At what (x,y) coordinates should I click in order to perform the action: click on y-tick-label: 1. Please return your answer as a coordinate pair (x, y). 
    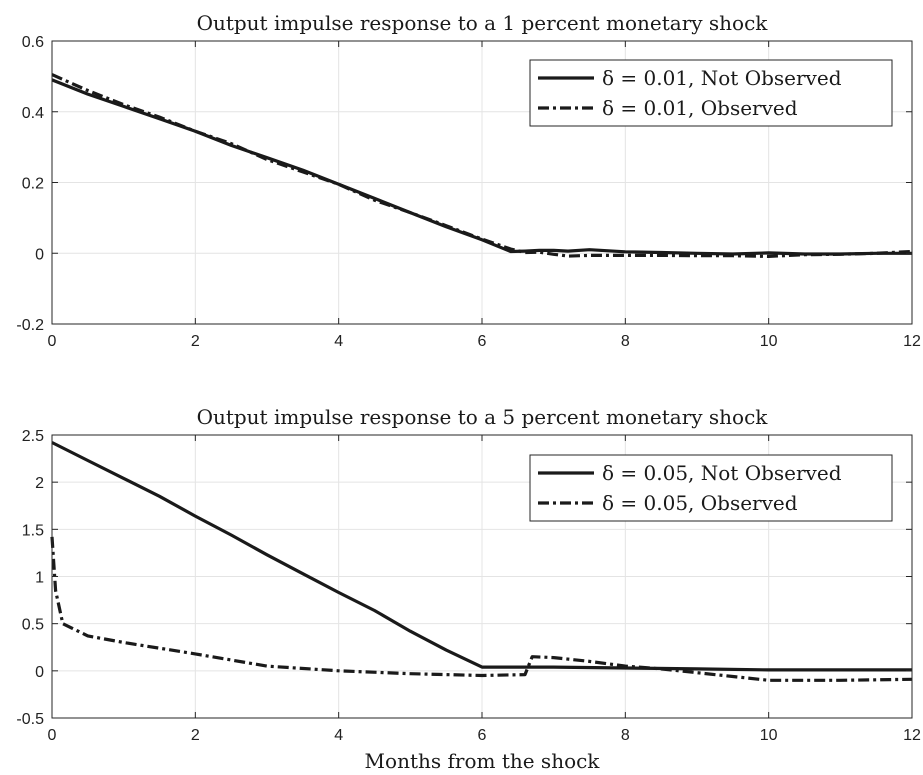
    Looking at the image, I should click on (39, 578).